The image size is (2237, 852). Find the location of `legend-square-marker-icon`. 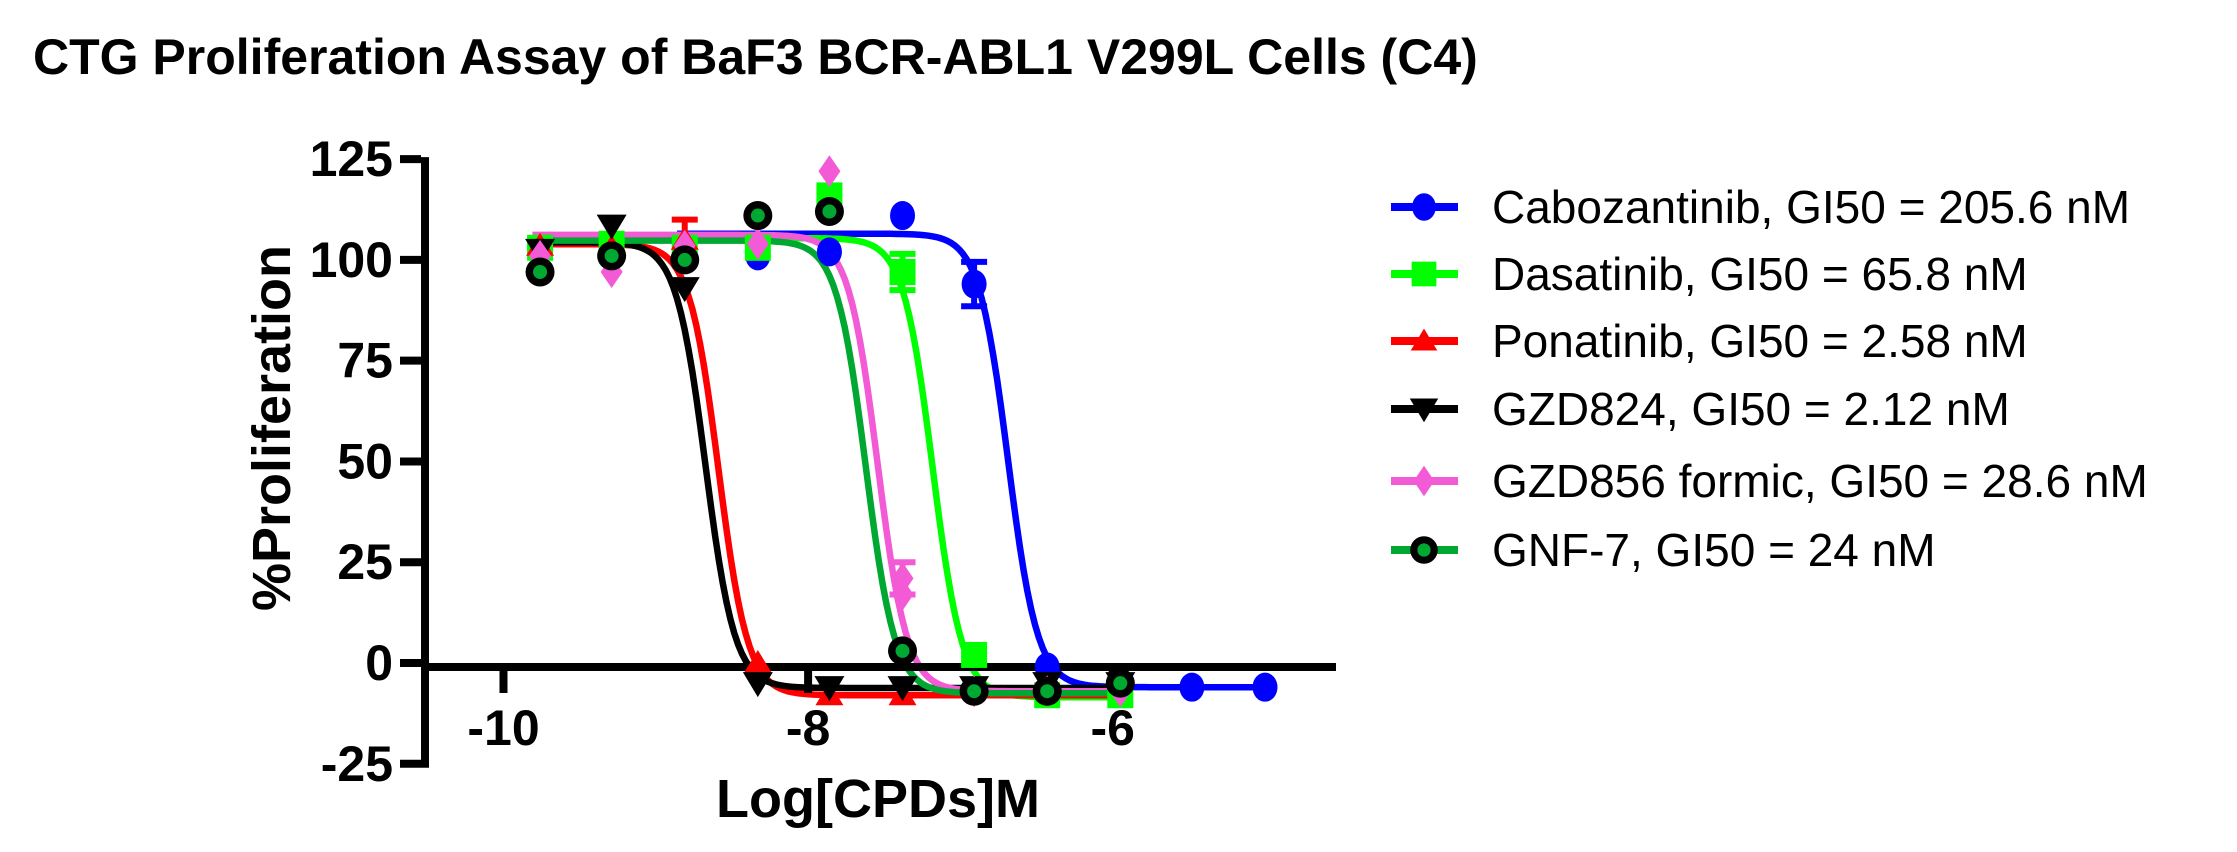

legend-square-marker-icon is located at coordinates (1424, 274).